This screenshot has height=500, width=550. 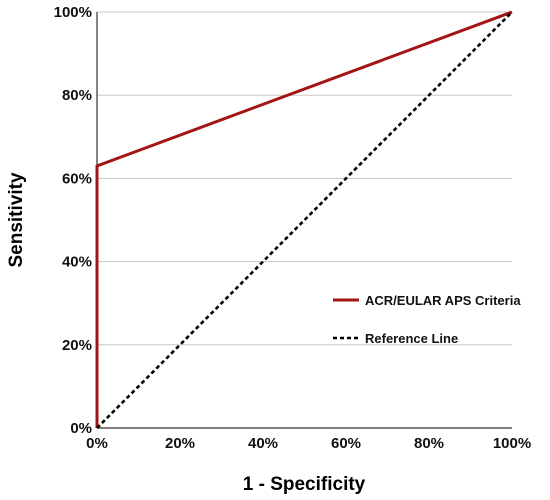 I want to click on x-tick-label-60: 60%, so click(x=346, y=443).